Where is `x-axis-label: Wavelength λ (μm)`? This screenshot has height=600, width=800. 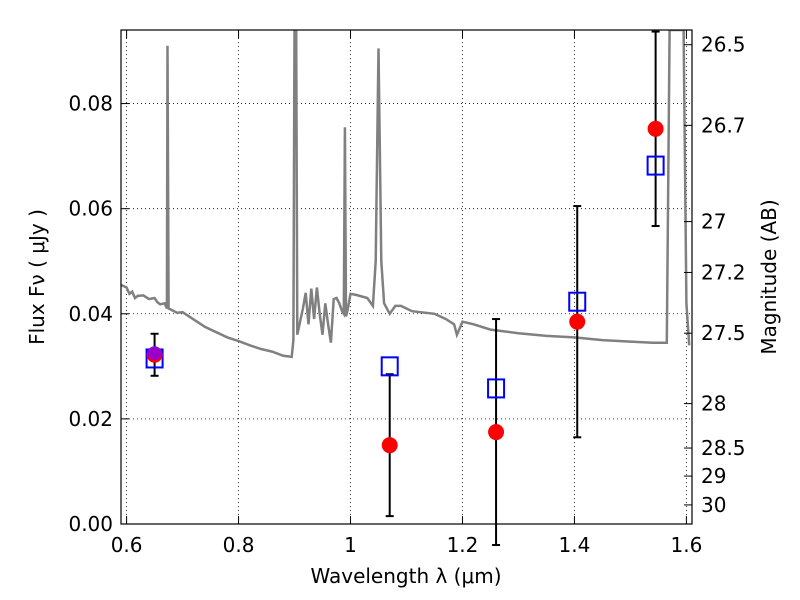
x-axis-label: Wavelength λ (μm) is located at coordinates (405, 576).